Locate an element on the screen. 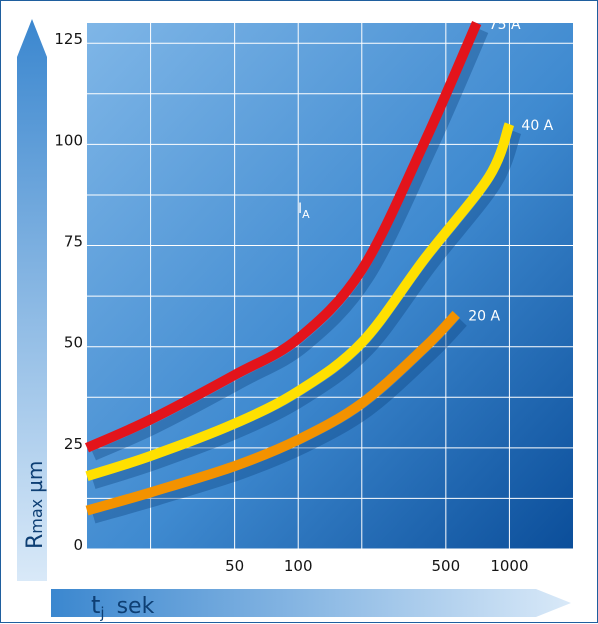  y-tick-label: 25 is located at coordinates (73, 444).